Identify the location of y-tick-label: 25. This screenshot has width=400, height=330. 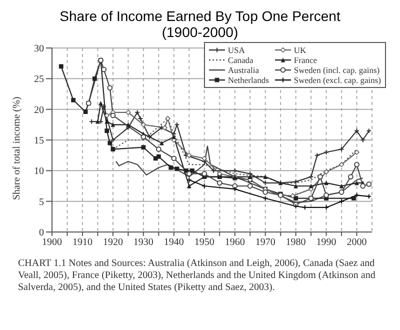
(39, 80).